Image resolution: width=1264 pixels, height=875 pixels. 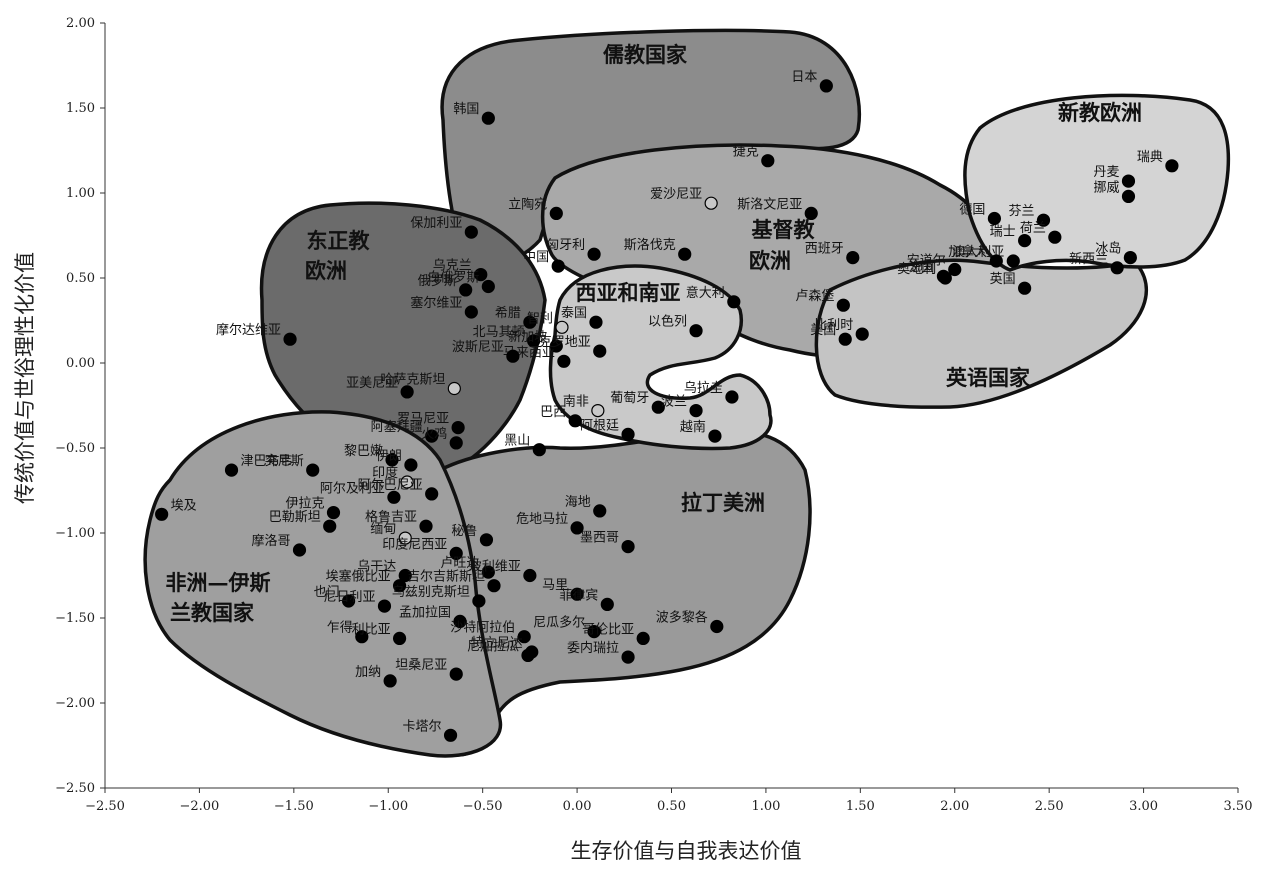 What do you see at coordinates (75, 703) in the screenshot?
I see `y-tick-label: −2.00` at bounding box center [75, 703].